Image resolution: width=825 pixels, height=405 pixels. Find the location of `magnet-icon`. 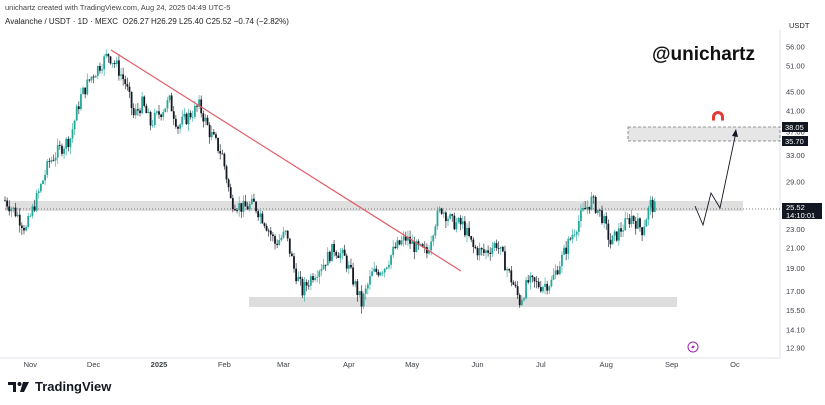

magnet-icon is located at coordinates (718, 117).